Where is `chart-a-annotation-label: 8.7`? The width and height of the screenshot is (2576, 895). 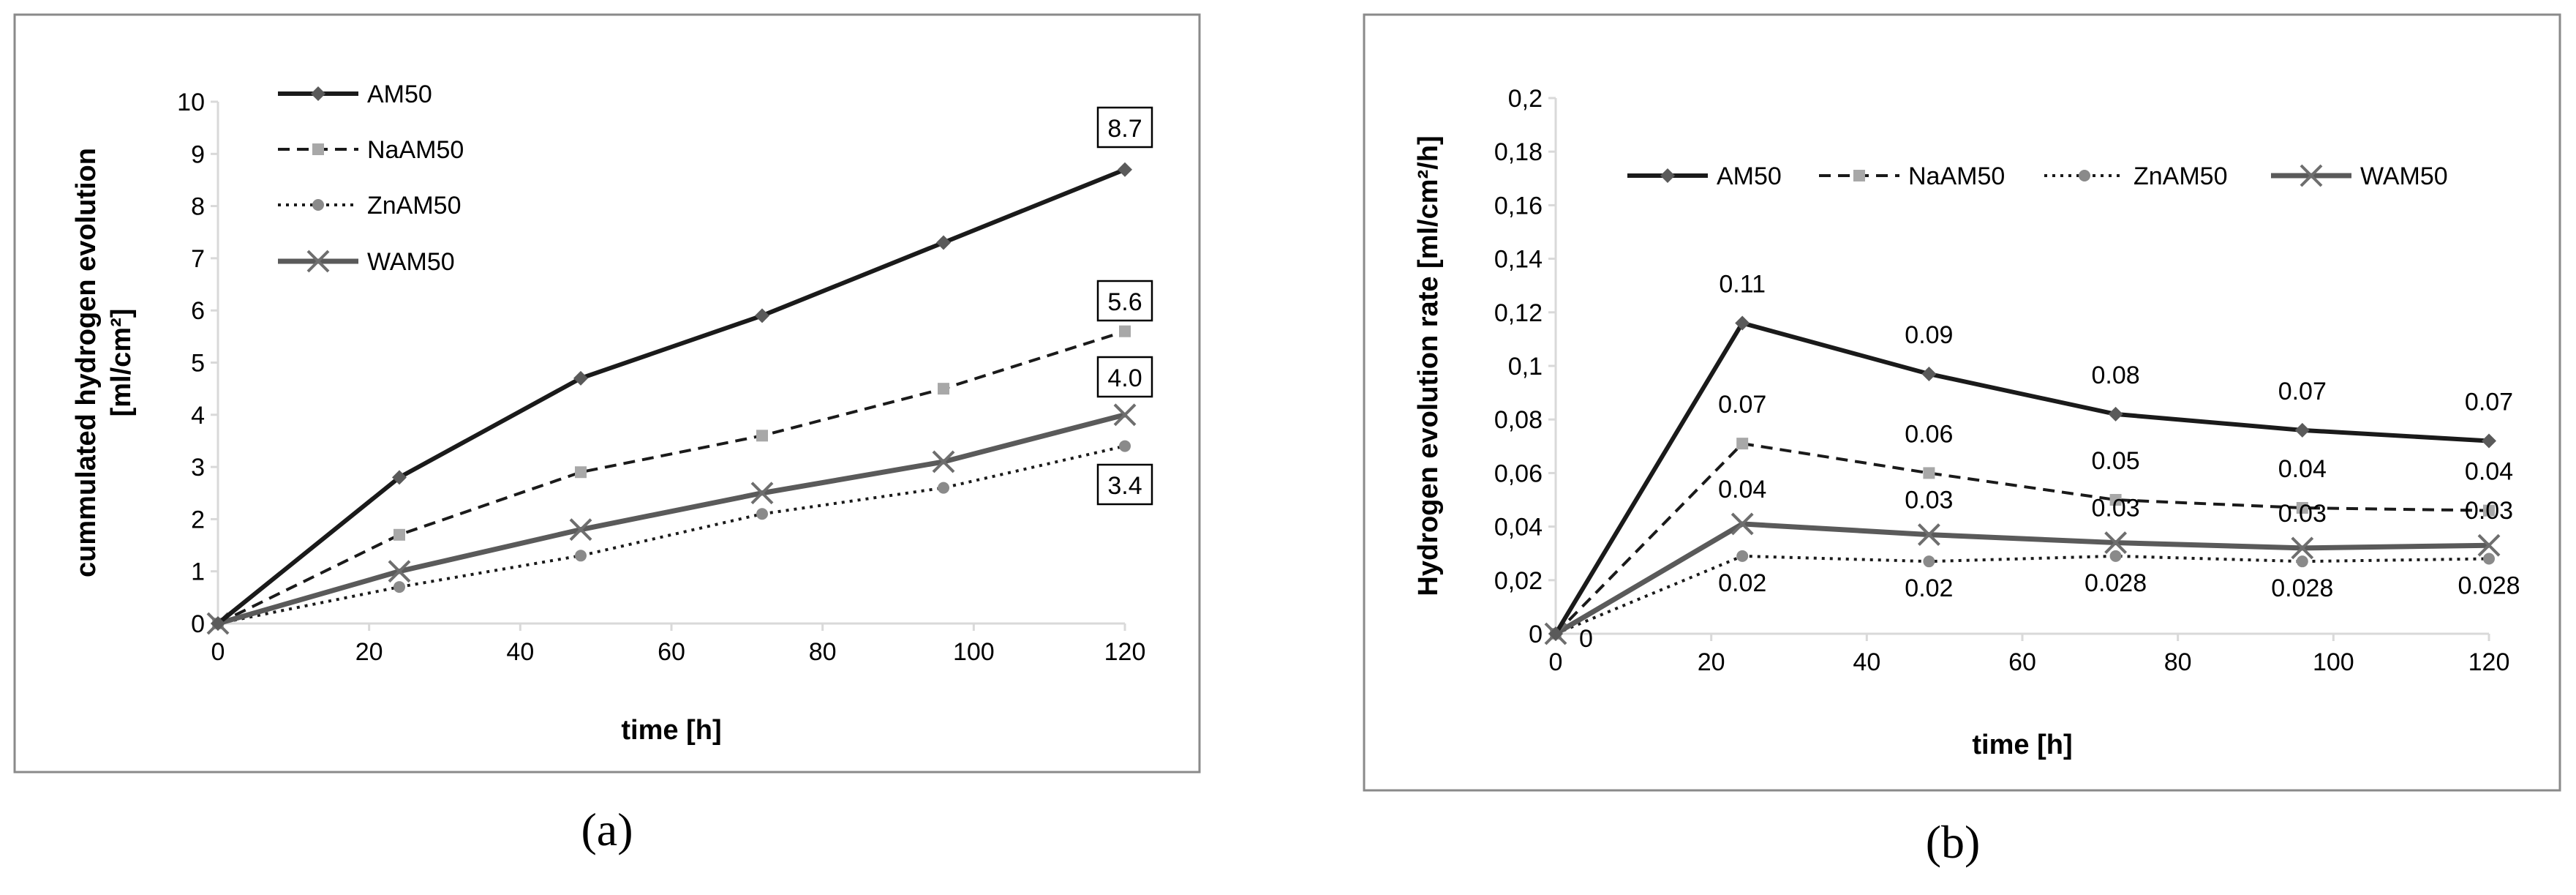 chart-a-annotation-label: 8.7 is located at coordinates (1124, 129).